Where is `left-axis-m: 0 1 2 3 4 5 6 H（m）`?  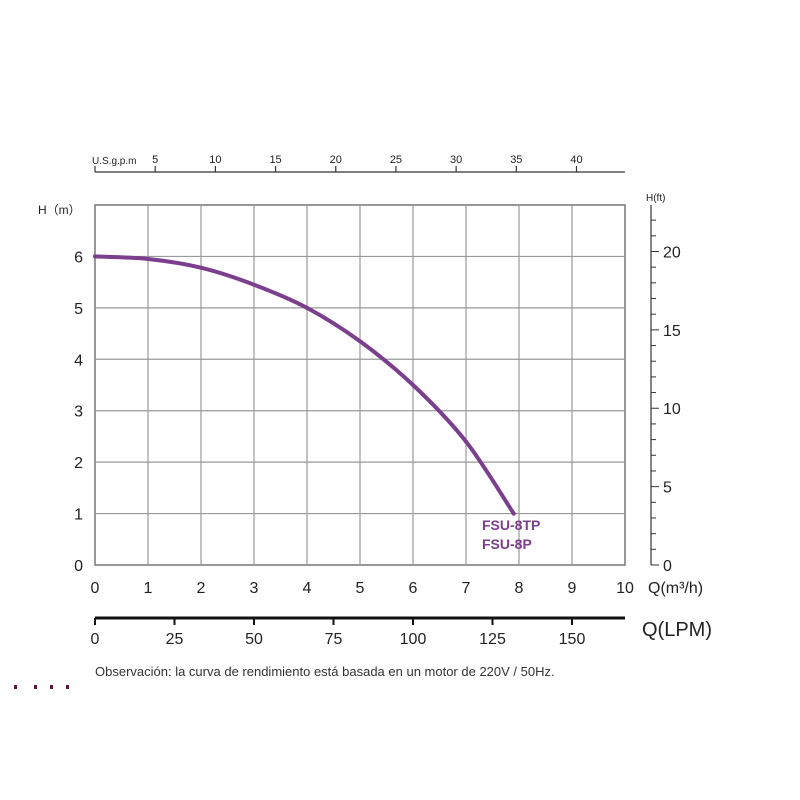
left-axis-m: 0 1 2 3 4 5 6 H（m） is located at coordinates (60, 389).